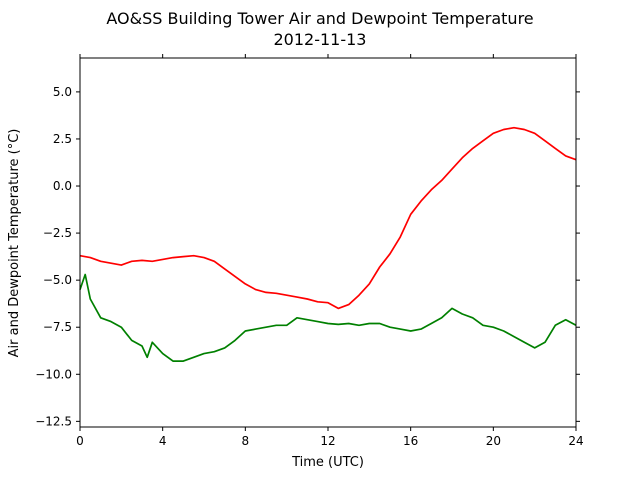  I want to click on x-tick-label: 16, so click(410, 441).